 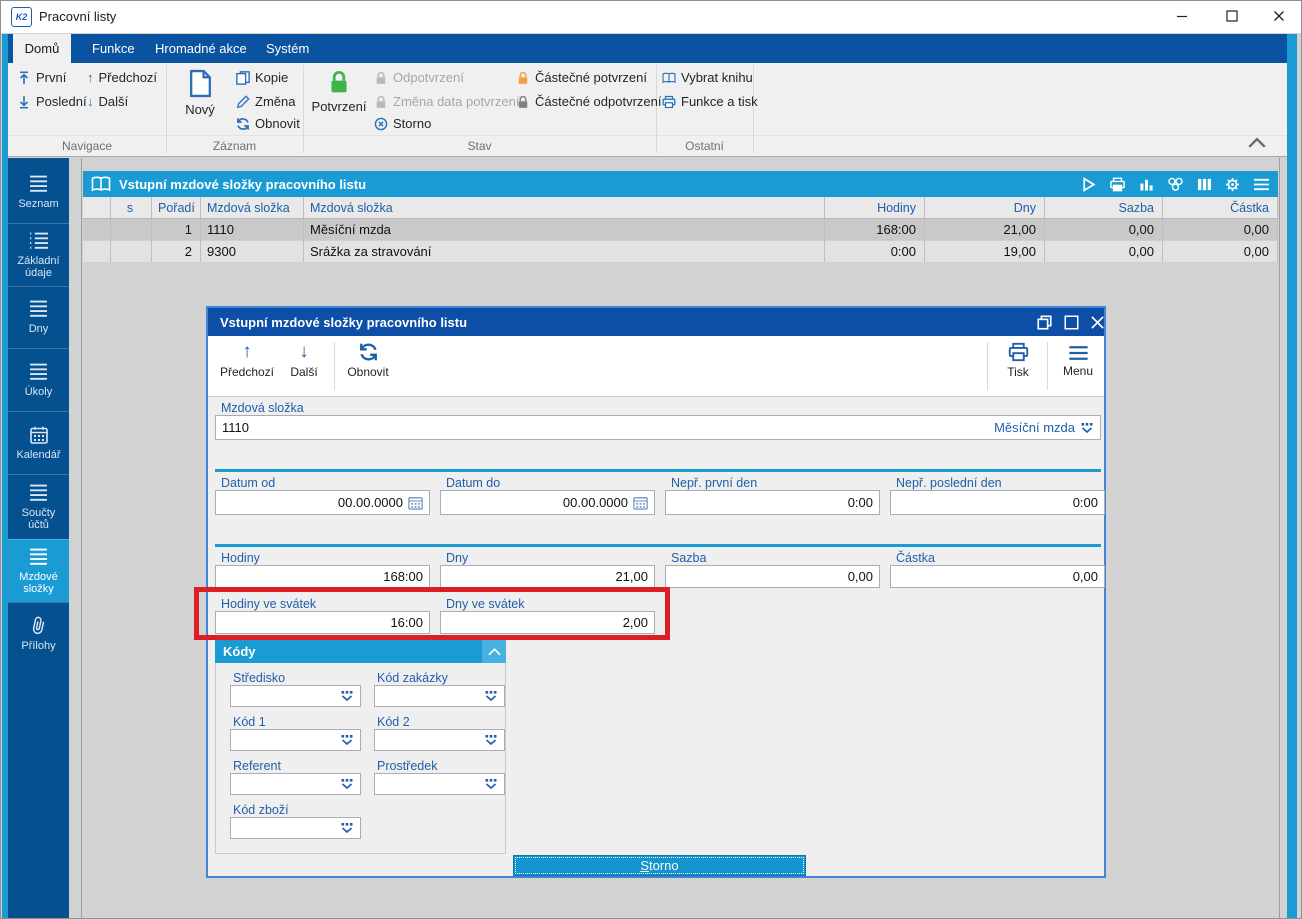 What do you see at coordinates (1087, 428) in the screenshot?
I see `lookup-dropdown-icon` at bounding box center [1087, 428].